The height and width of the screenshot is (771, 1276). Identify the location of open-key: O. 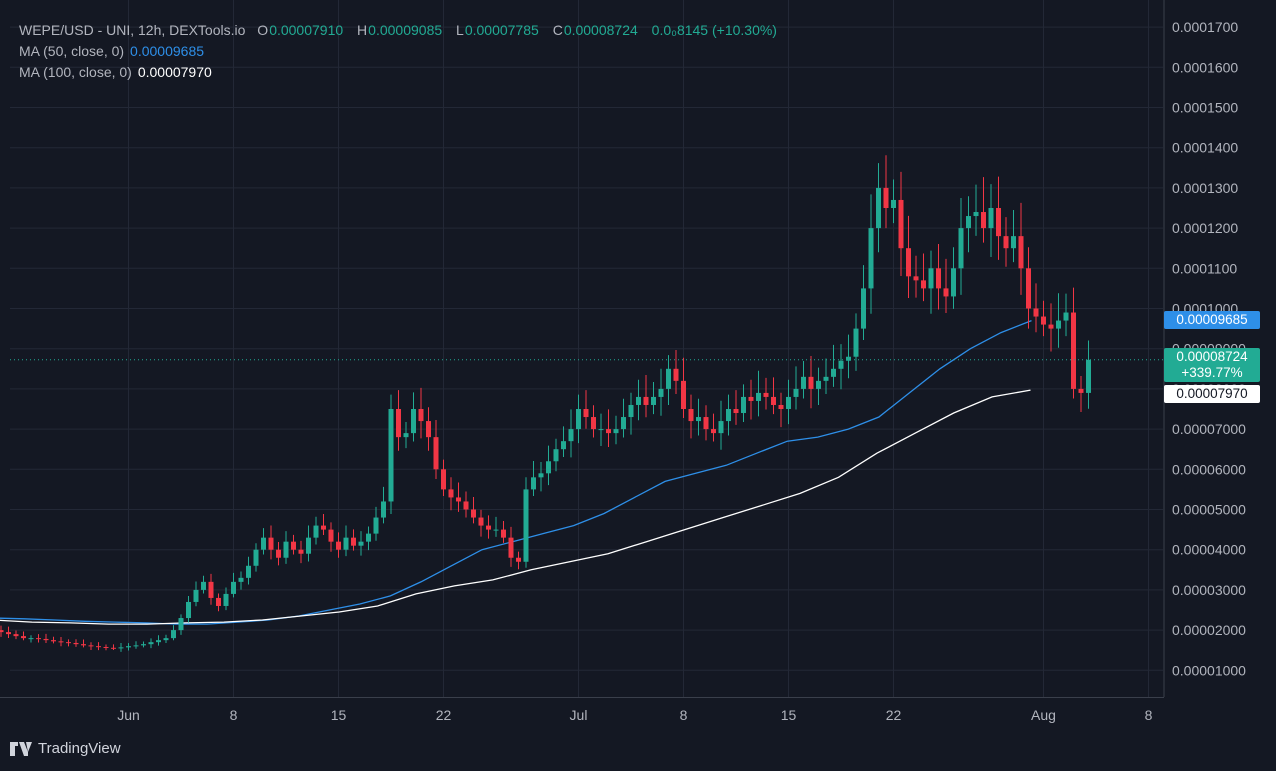
(263, 30).